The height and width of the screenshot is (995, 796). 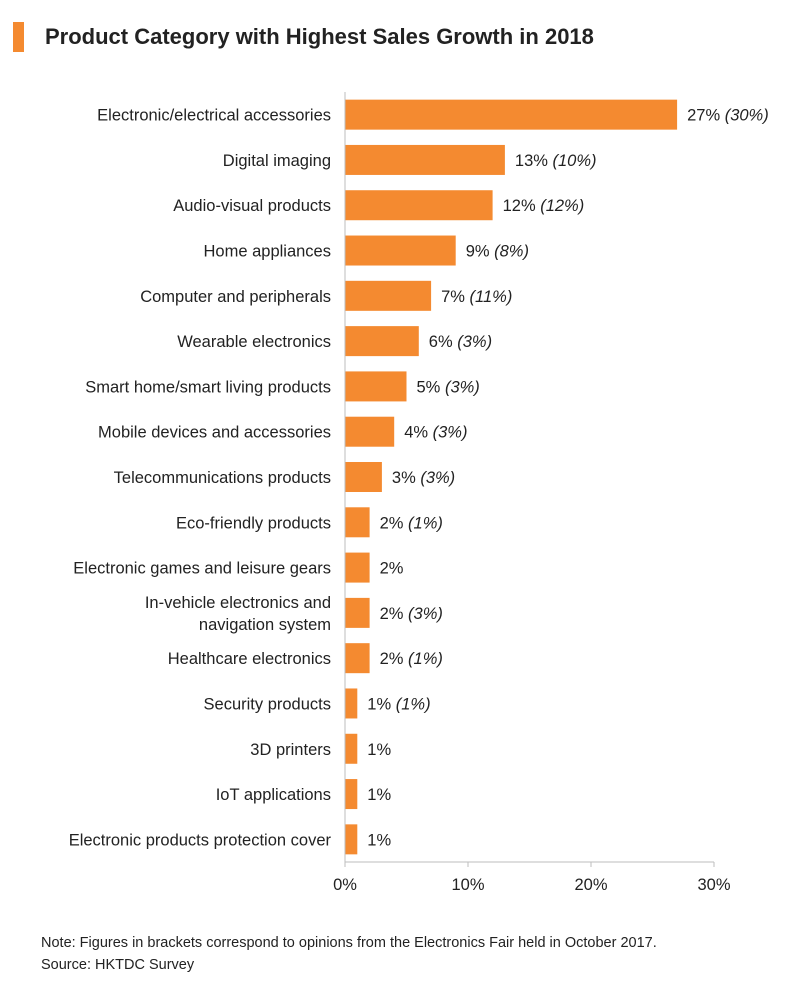 What do you see at coordinates (249, 659) in the screenshot?
I see `category-label: Healthcare electronics` at bounding box center [249, 659].